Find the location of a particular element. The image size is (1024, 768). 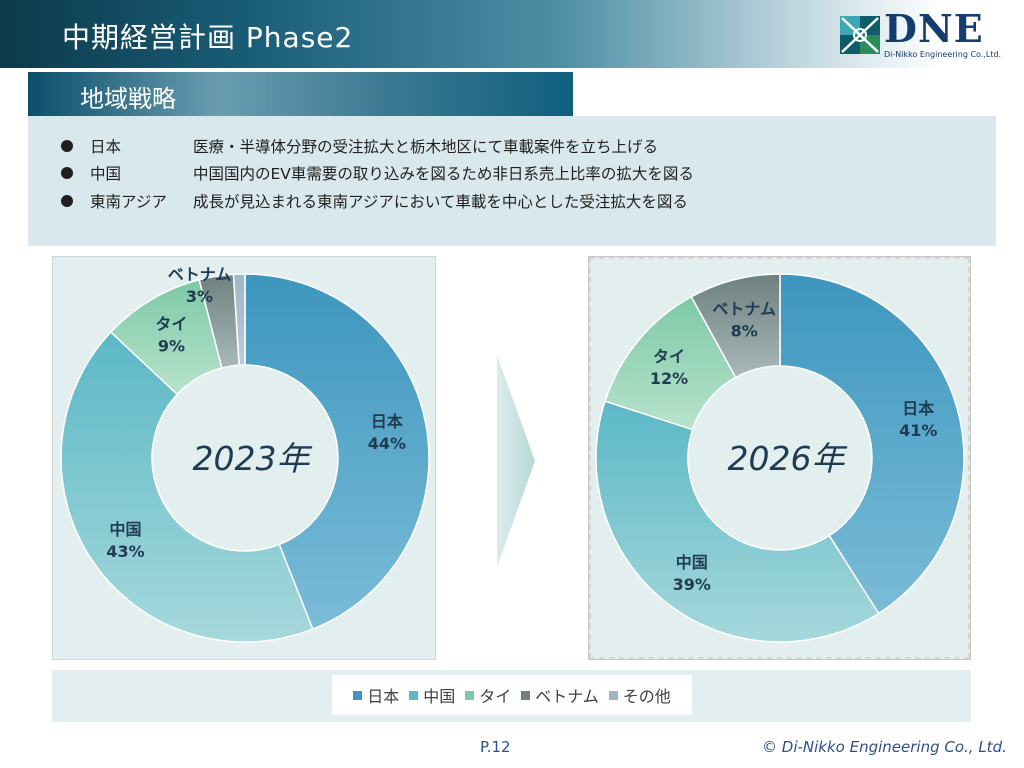

pie-slice-other is located at coordinates (239, 319).